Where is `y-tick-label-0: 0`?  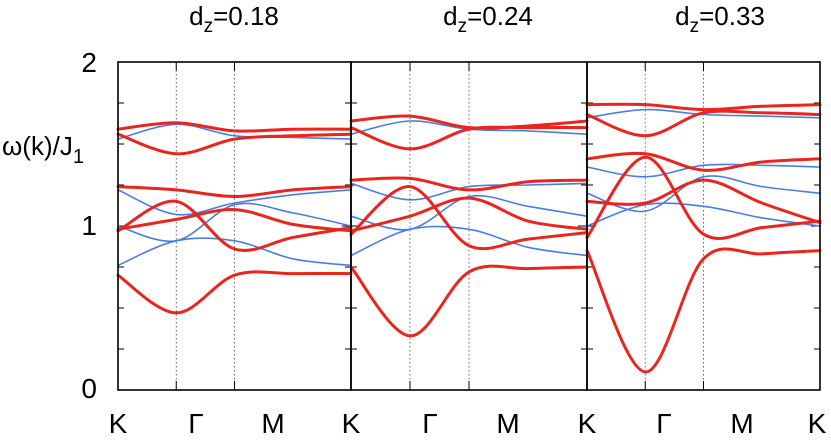
y-tick-label-0: 0 is located at coordinates (89, 388).